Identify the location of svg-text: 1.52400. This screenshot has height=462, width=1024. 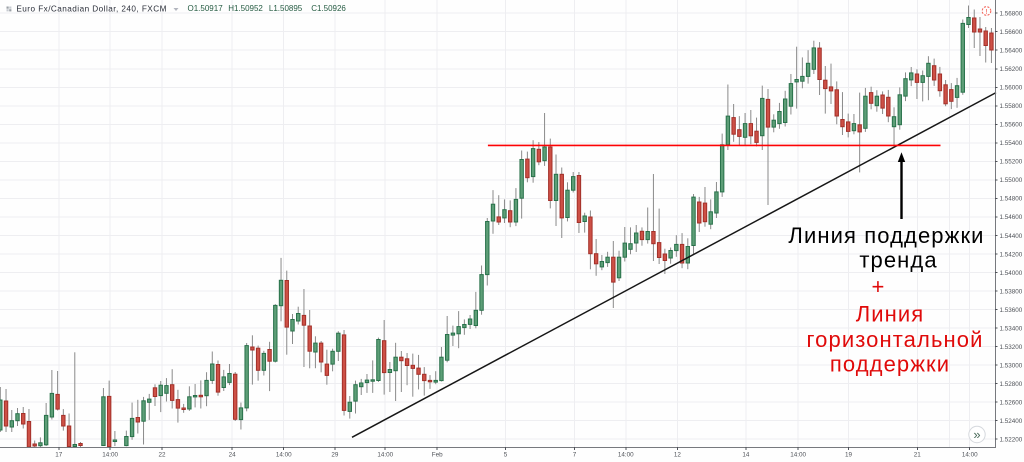
(1011, 421).